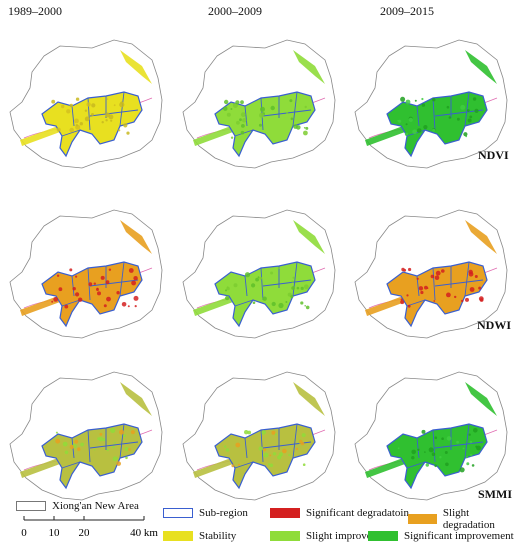  Describe the element at coordinates (24, 533) in the screenshot. I see `scale-tick-0: 0` at that location.